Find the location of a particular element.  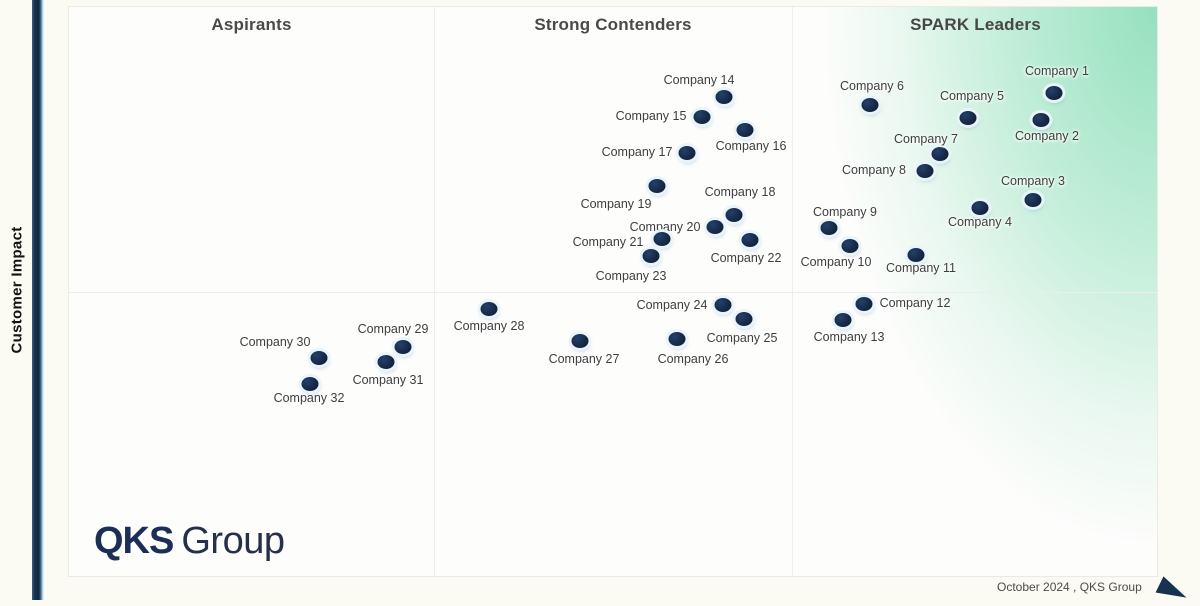

qks-group-logo: QKS Group is located at coordinates (189, 541).